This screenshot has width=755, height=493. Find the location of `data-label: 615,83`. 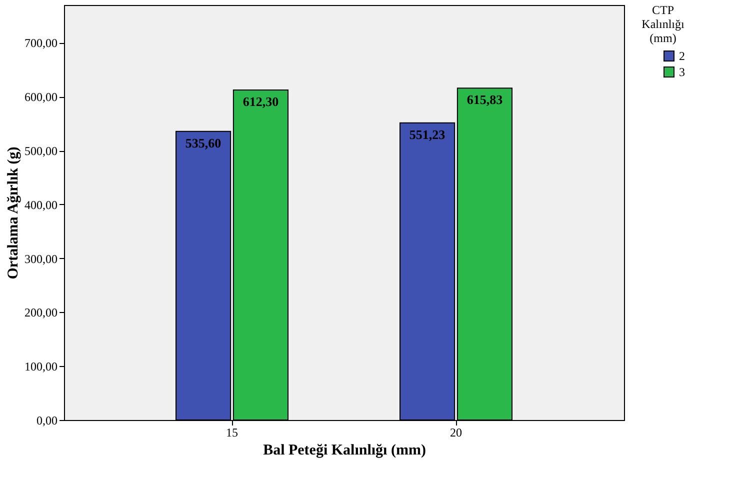

data-label: 615,83 is located at coordinates (485, 100).